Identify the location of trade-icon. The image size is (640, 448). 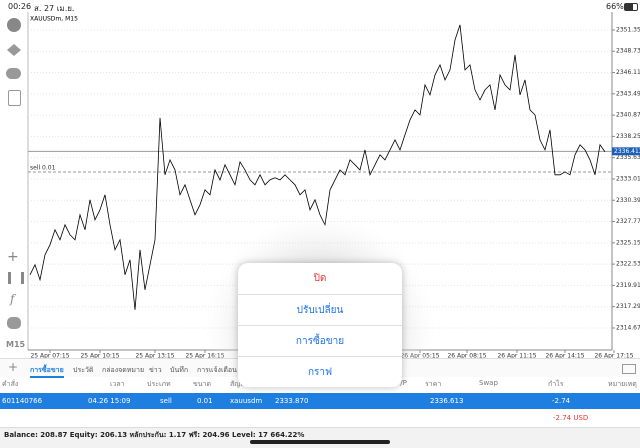
(14, 50).